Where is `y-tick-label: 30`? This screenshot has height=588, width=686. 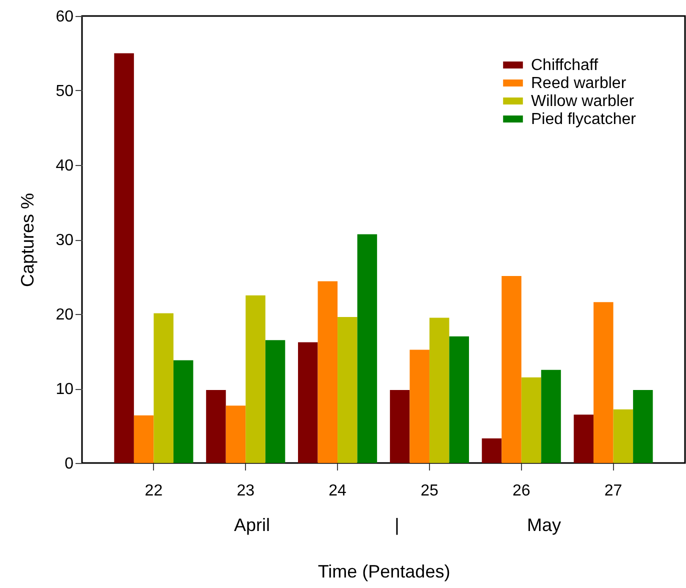
y-tick-label: 30 is located at coordinates (65, 240).